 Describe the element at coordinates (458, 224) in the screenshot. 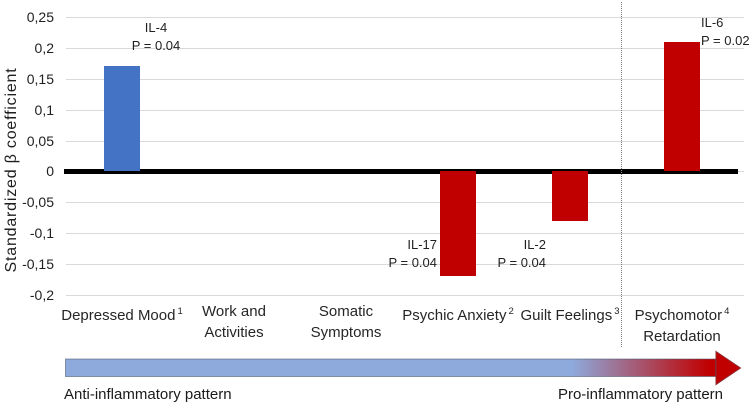

I see `bar-psychic-anxiety` at that location.